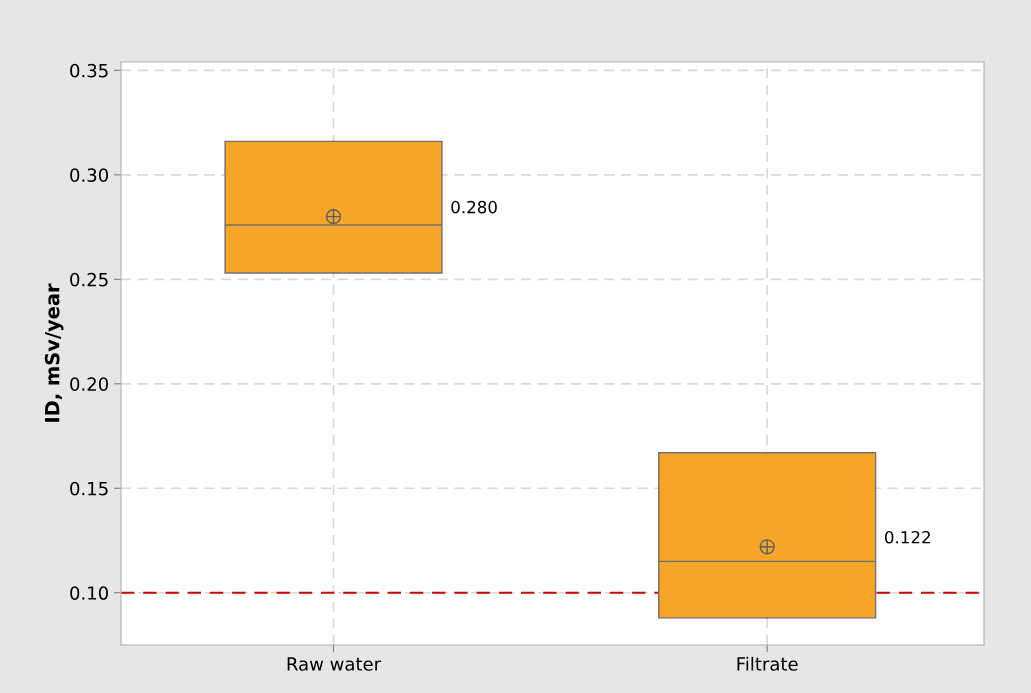 The image size is (1031, 693). Describe the element at coordinates (474, 207) in the screenshot. I see `annotation: 0.280` at that location.